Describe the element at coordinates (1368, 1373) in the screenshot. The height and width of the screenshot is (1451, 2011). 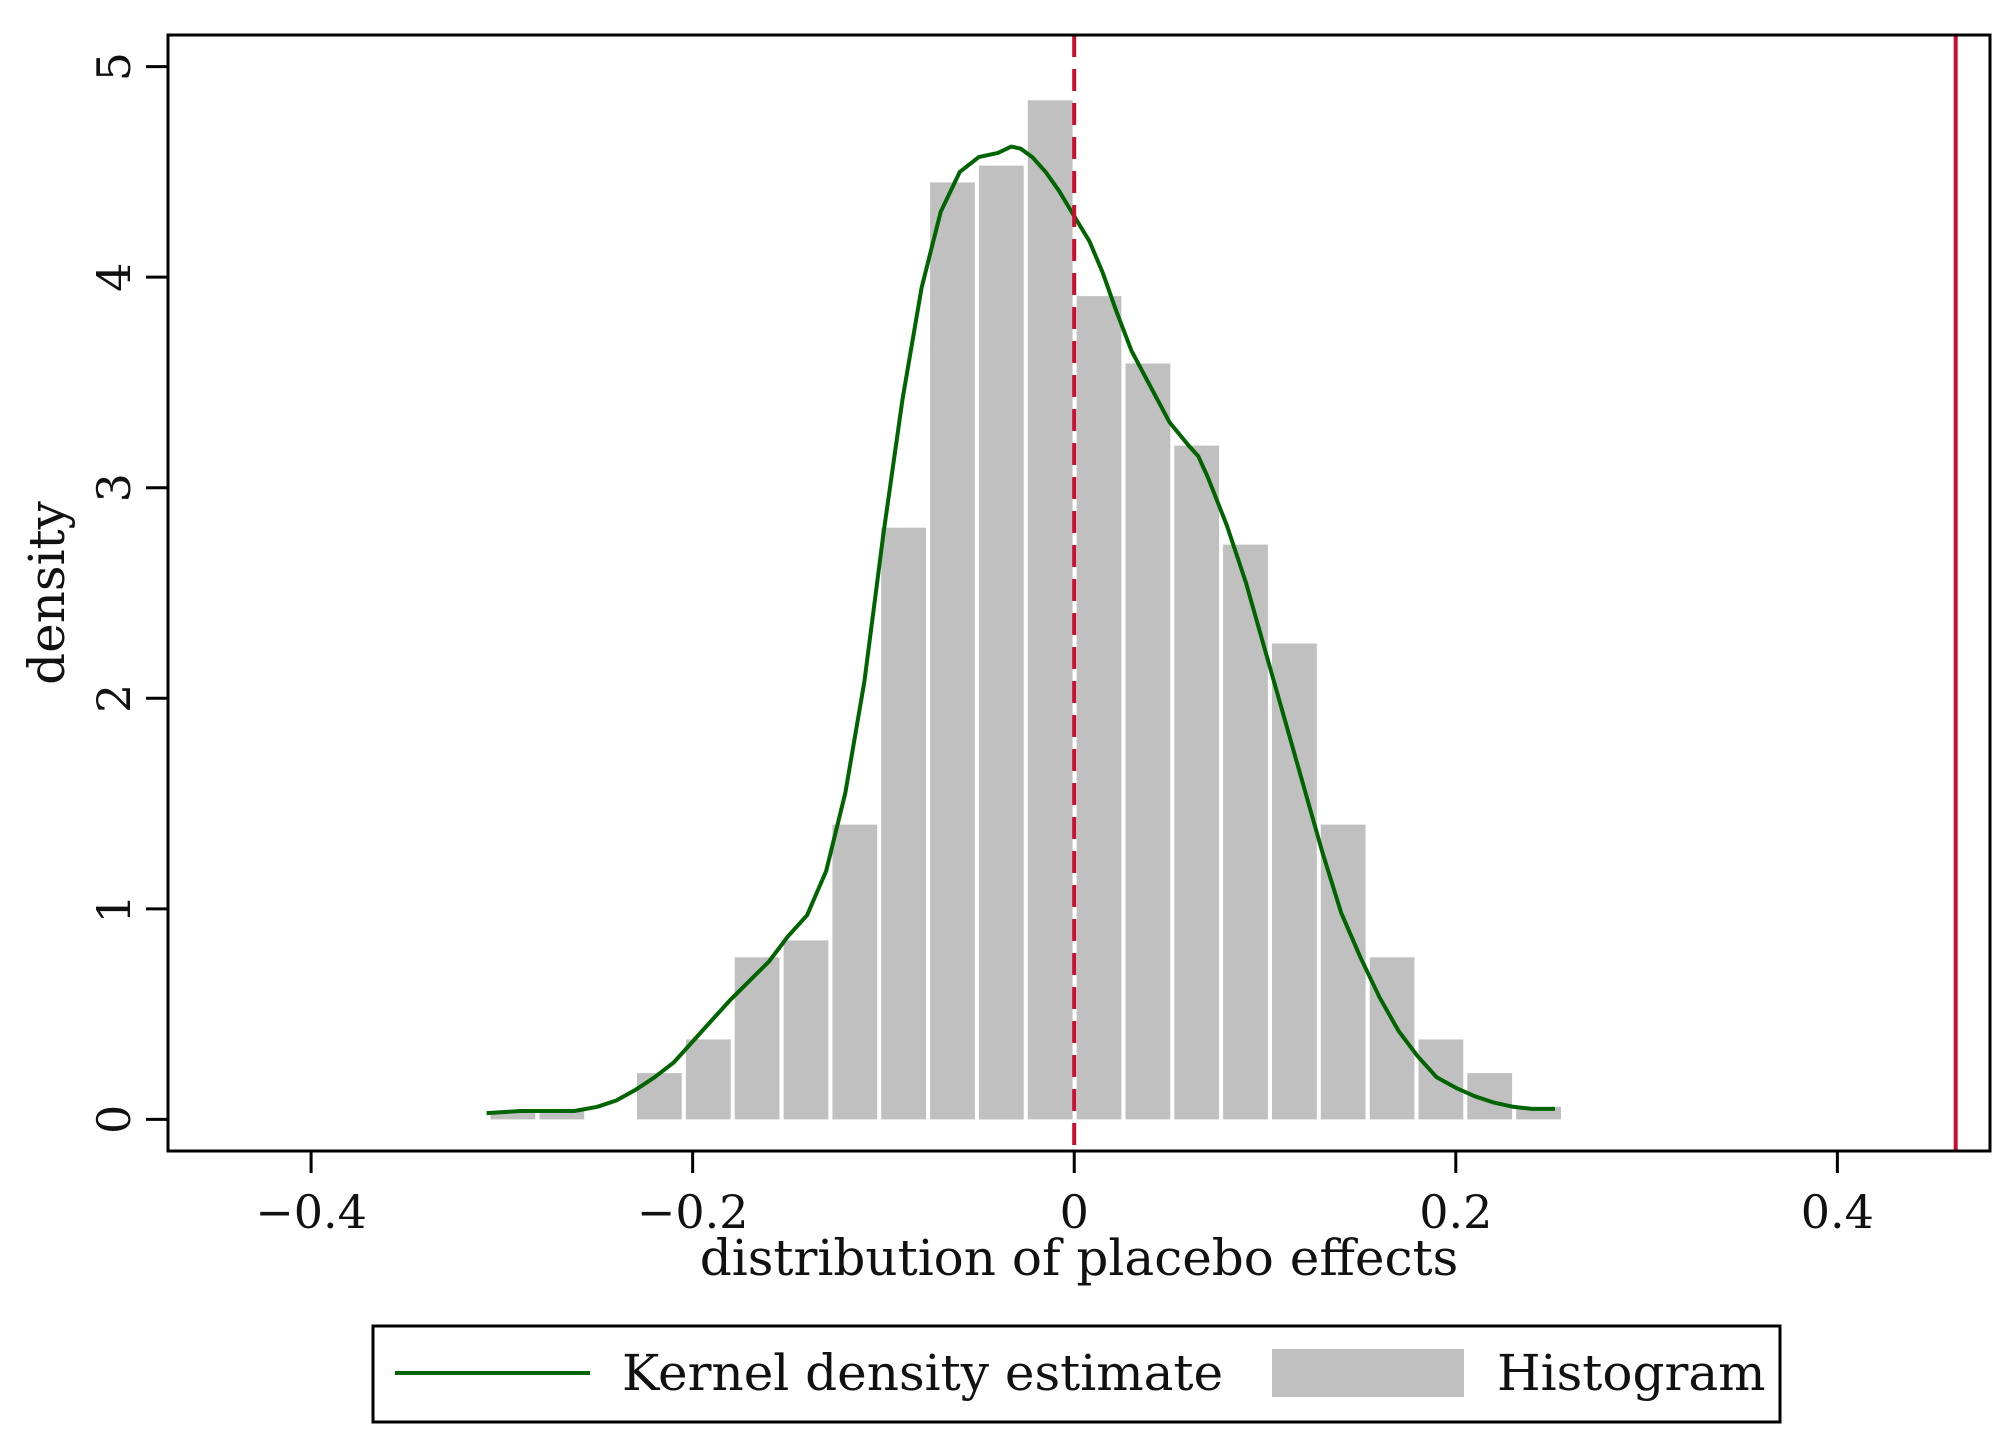
I see `legend-histogram-swatch` at that location.